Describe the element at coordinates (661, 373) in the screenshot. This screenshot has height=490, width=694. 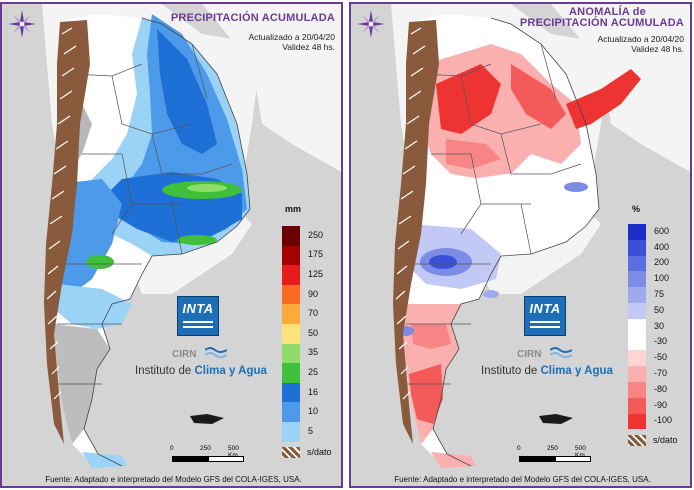
I see `legend-label: -70` at that location.